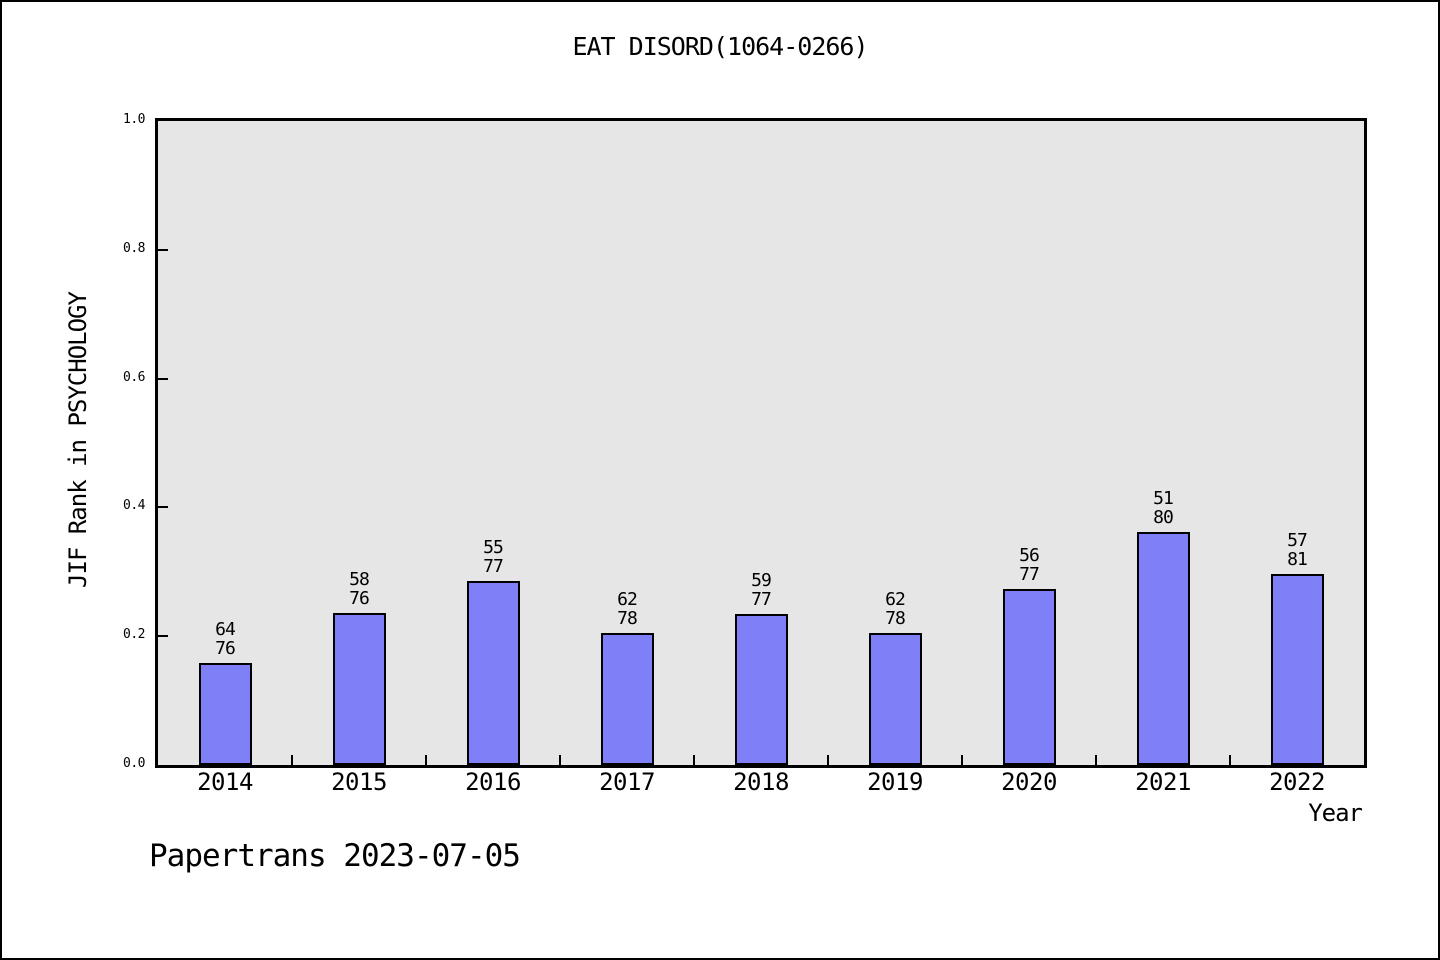 This screenshot has width=1440, height=960. Describe the element at coordinates (493, 782) in the screenshot. I see `x-category-label: 2016` at that location.